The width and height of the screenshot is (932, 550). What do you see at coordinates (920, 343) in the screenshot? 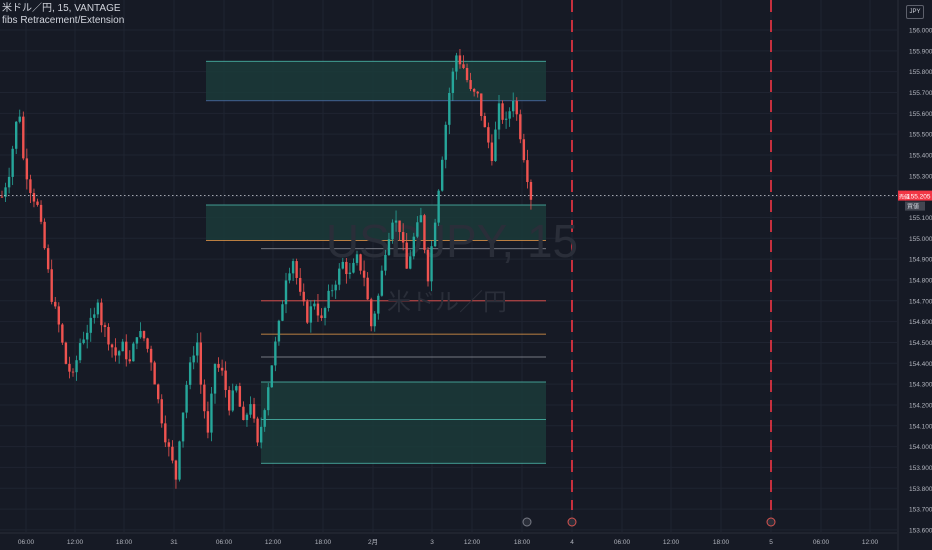
I see `price-tick-label: 154.500` at bounding box center [920, 343].